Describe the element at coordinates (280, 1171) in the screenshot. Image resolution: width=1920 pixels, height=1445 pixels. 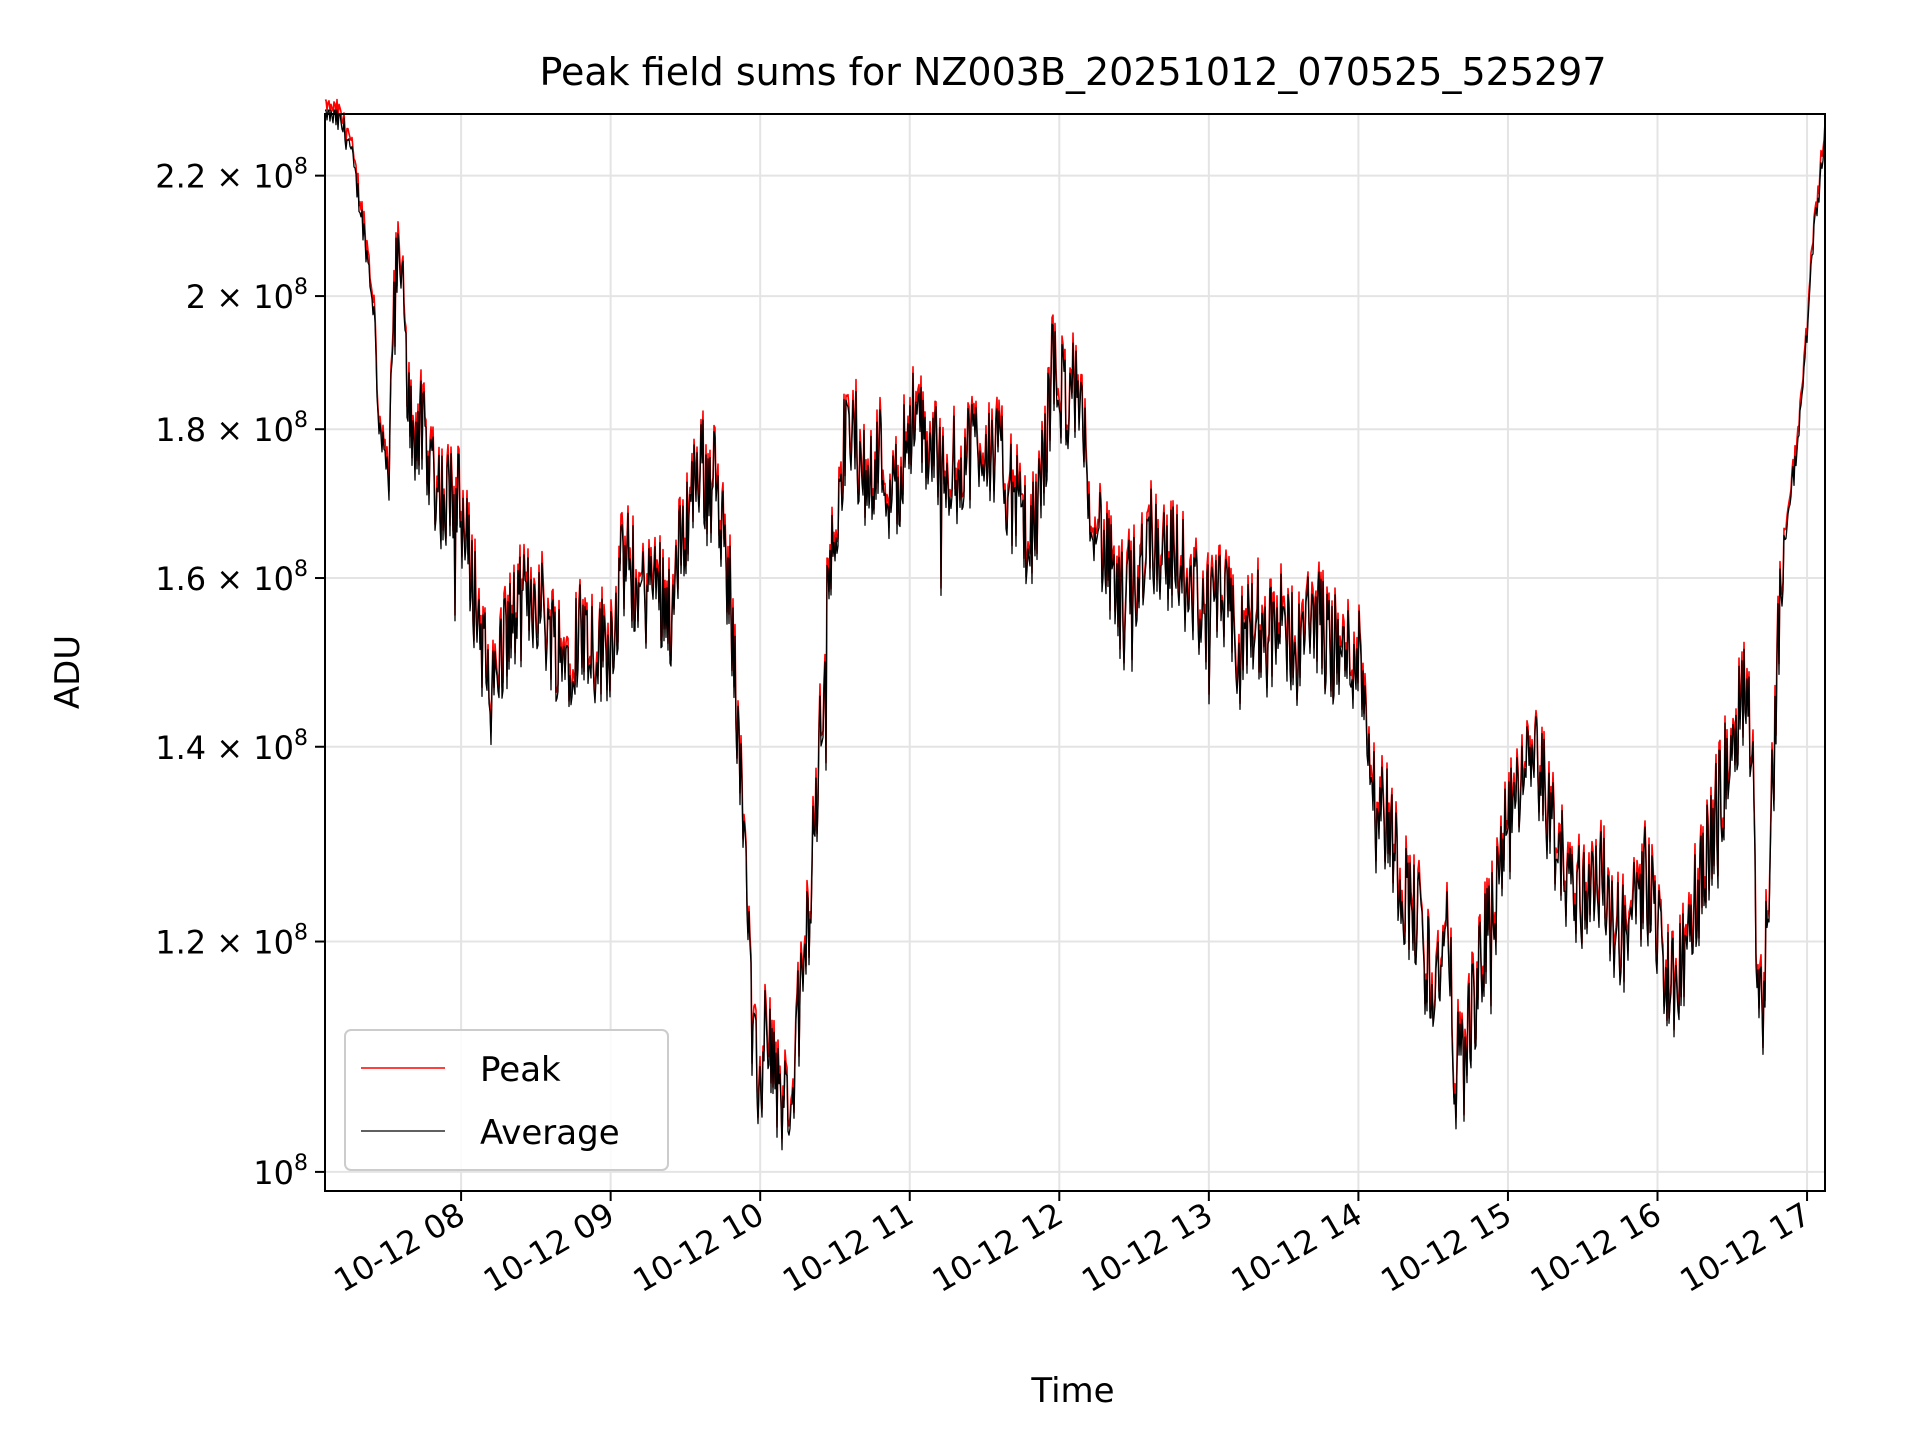
I see `y-tick-label: 108` at that location.